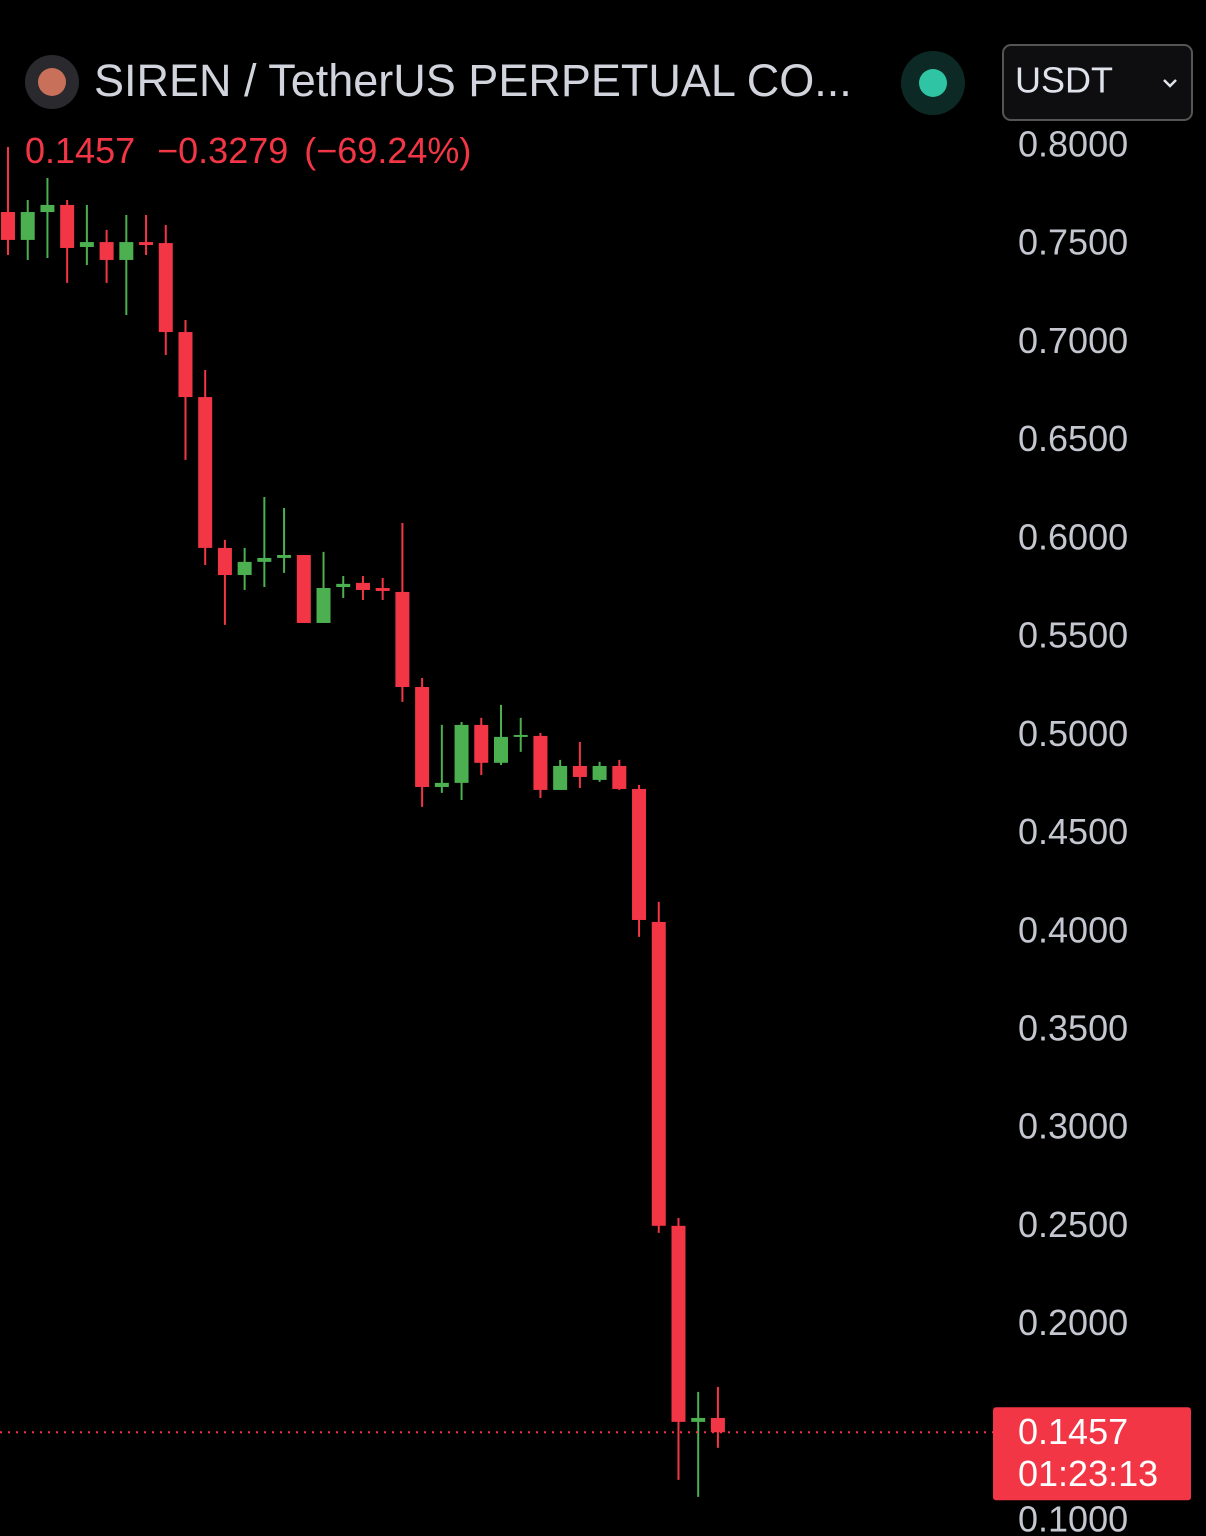 Image resolution: width=1206 pixels, height=1536 pixels. I want to click on dropdown-chevron, so click(1170, 83).